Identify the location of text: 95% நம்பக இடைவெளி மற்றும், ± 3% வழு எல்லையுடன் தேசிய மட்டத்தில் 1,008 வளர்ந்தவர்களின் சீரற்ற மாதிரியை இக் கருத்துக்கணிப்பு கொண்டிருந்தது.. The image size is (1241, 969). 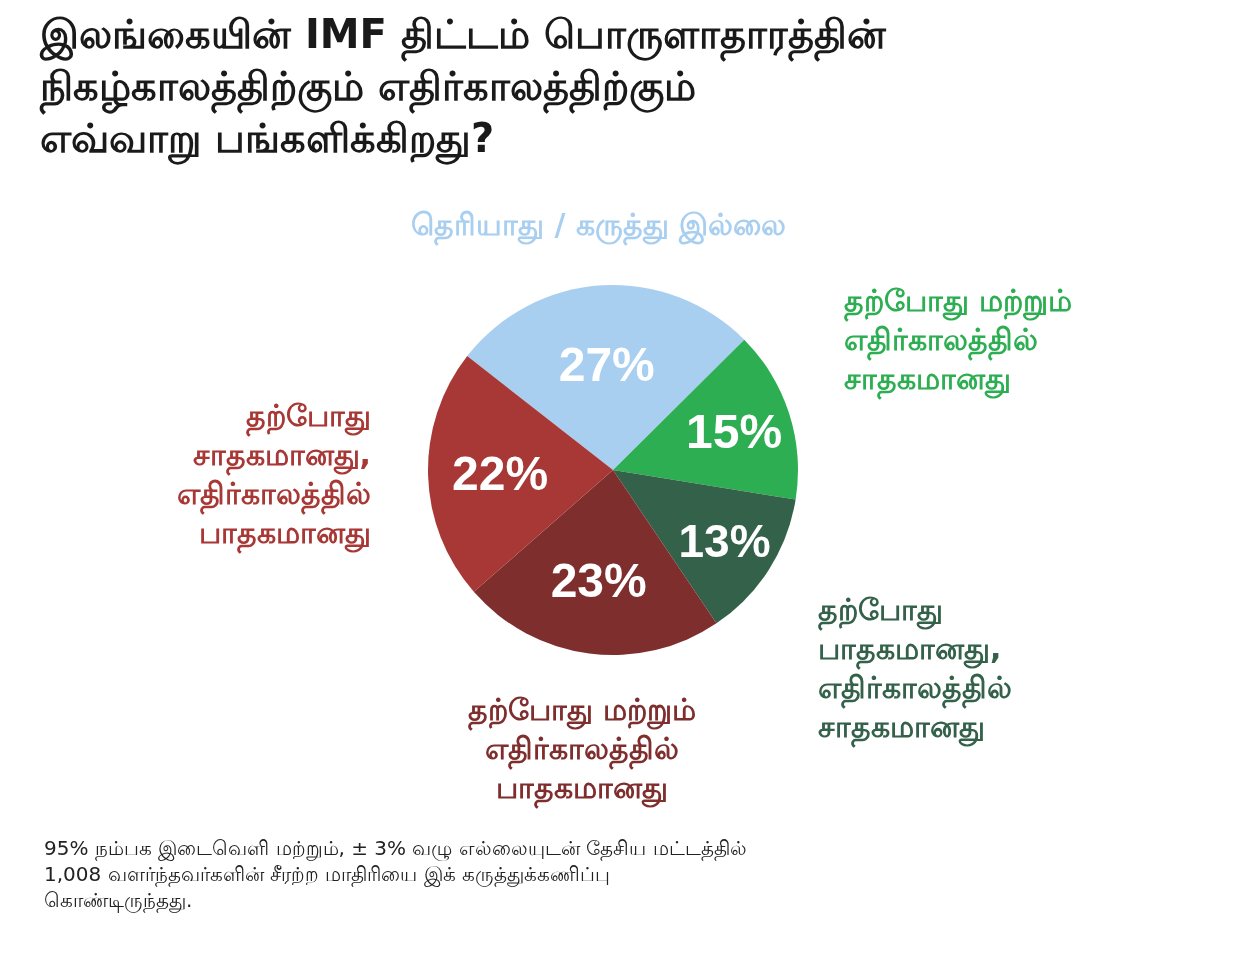
(395, 874).